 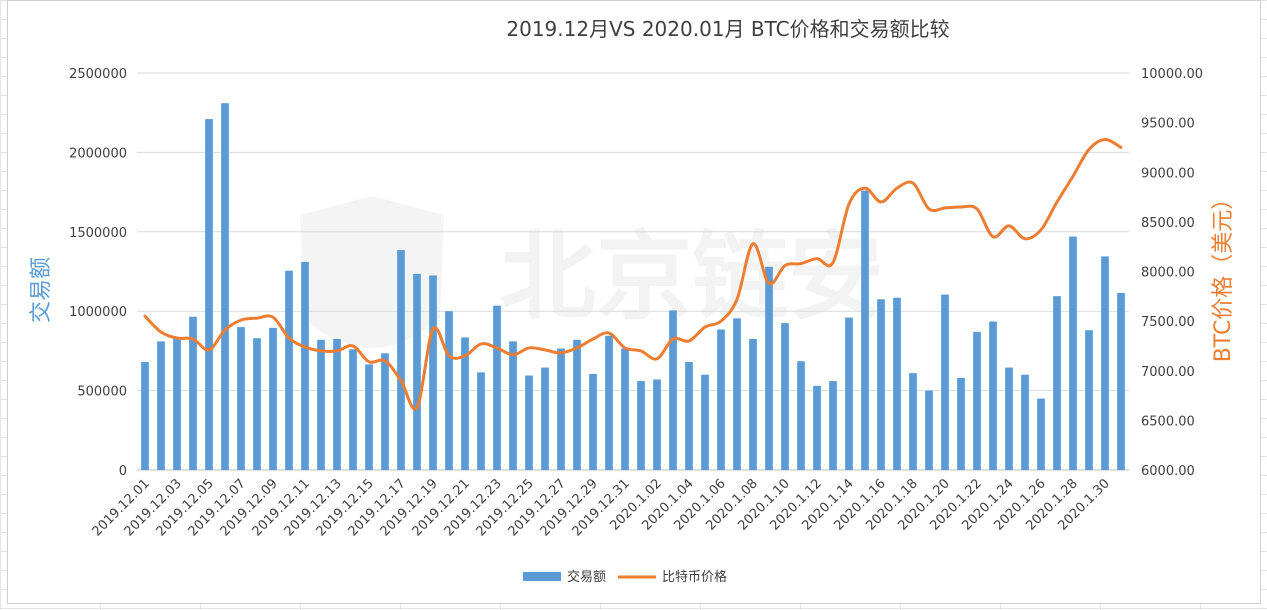 I want to click on watermark: 北京链安, so click(x=592, y=272).